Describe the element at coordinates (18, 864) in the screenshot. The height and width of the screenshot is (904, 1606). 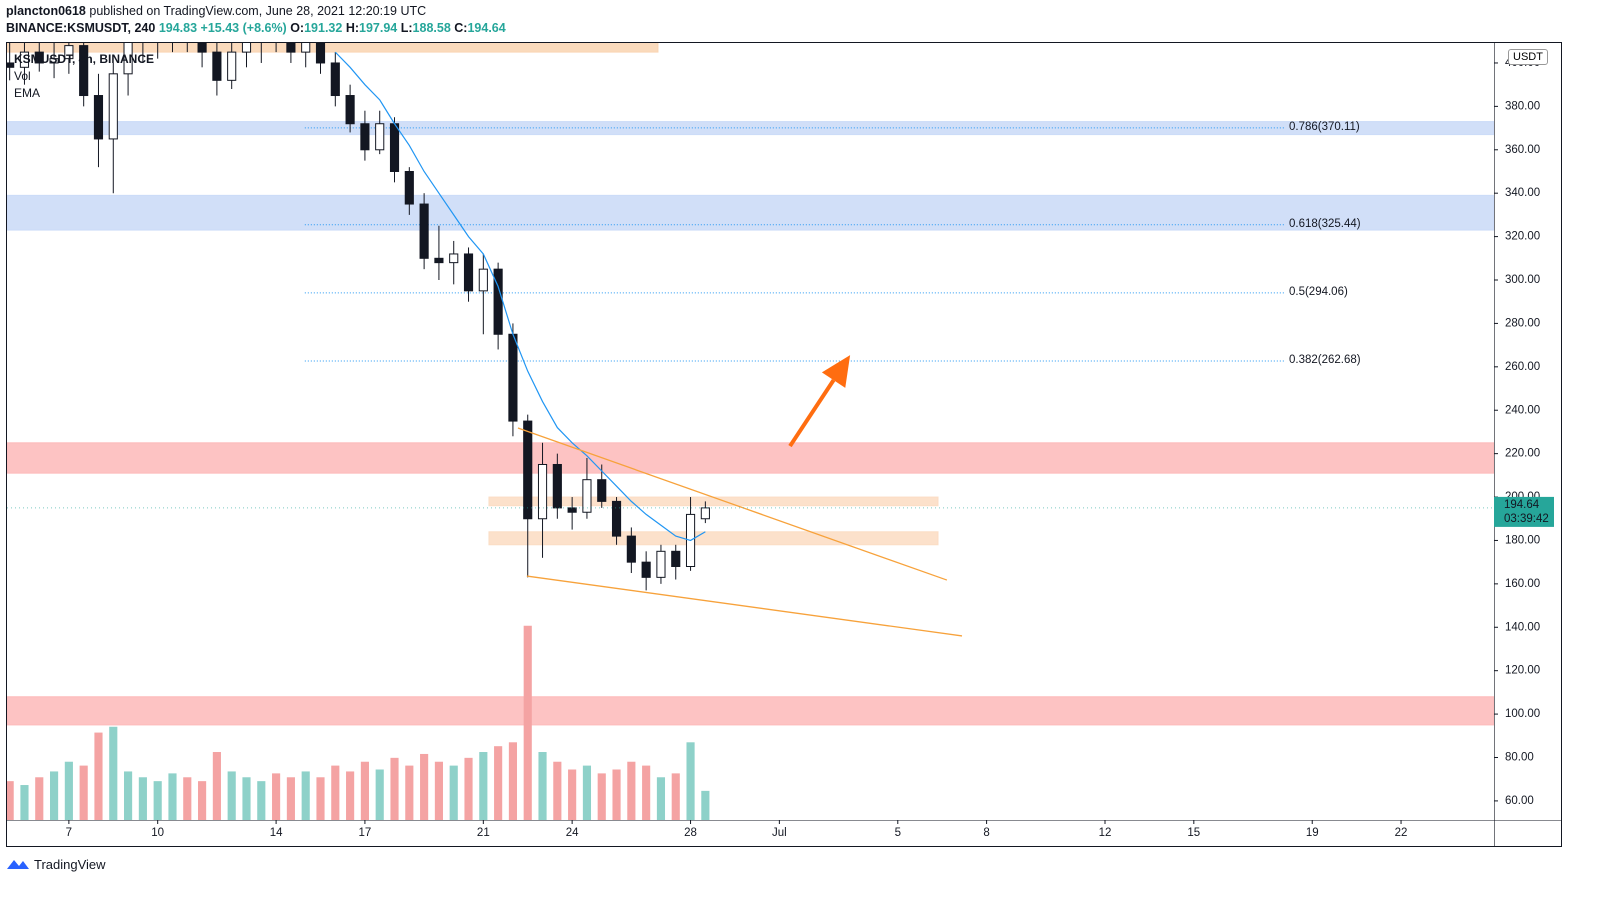
I see `tv-logo` at that location.